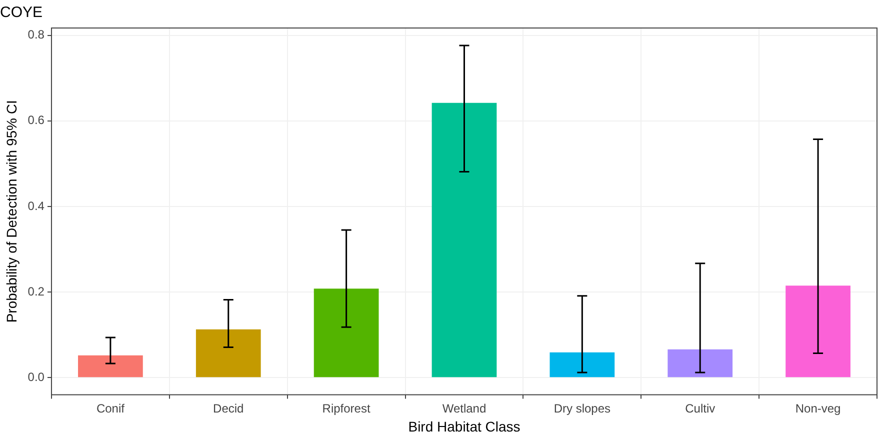 This screenshot has height=444, width=881. Describe the element at coordinates (818, 408) in the screenshot. I see `x-tick-label: Non-veg` at that location.